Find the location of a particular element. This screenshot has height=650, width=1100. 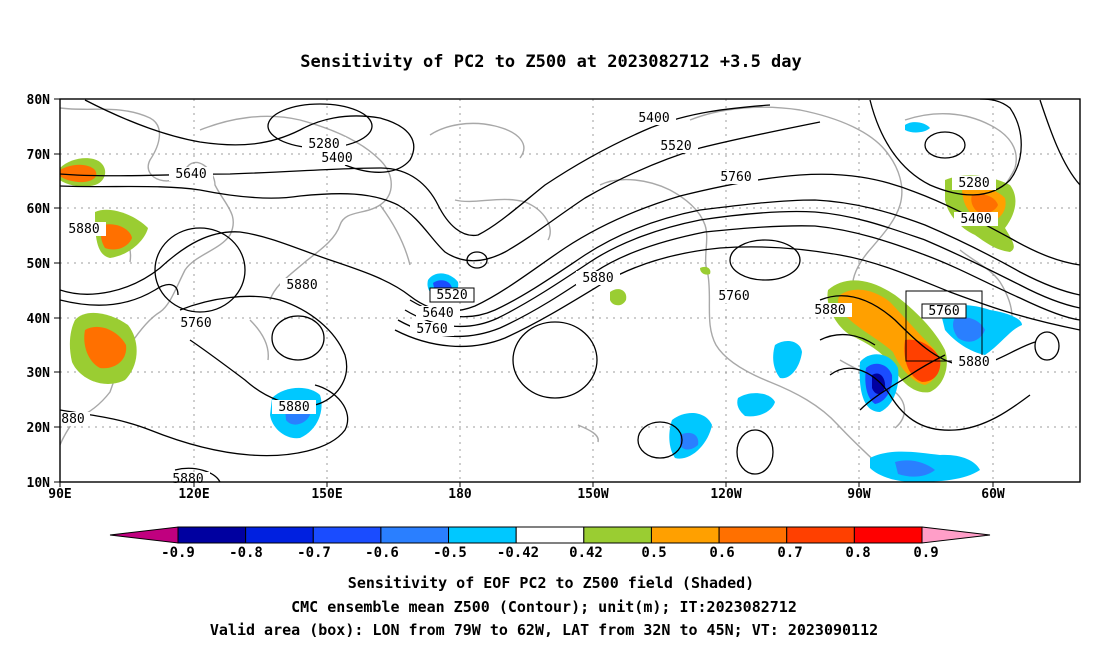

lat-label: 40N is located at coordinates (39, 319).